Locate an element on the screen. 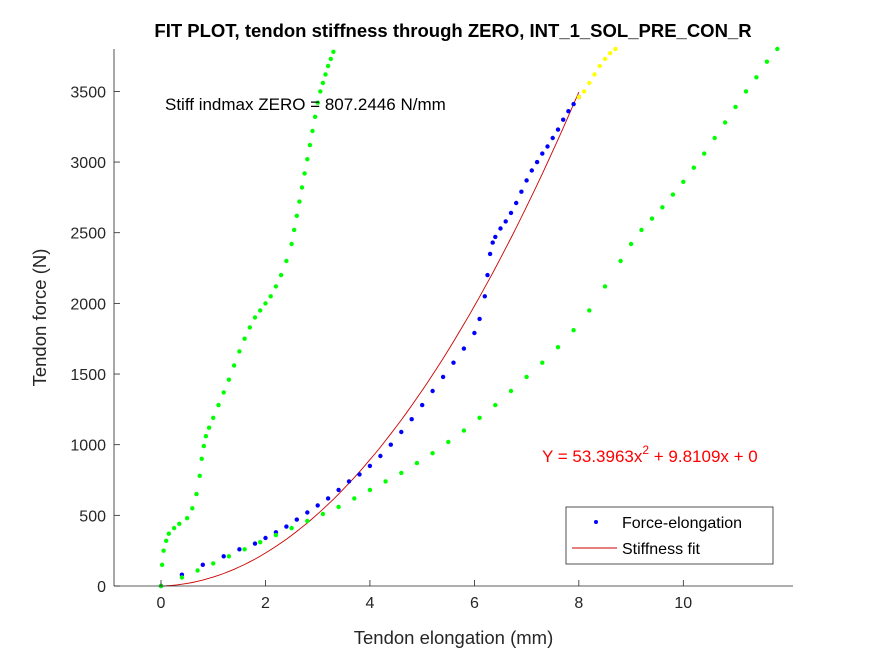 The image size is (875, 656). fit-equation-suffix: + 9.8109x + 0 is located at coordinates (703, 456).